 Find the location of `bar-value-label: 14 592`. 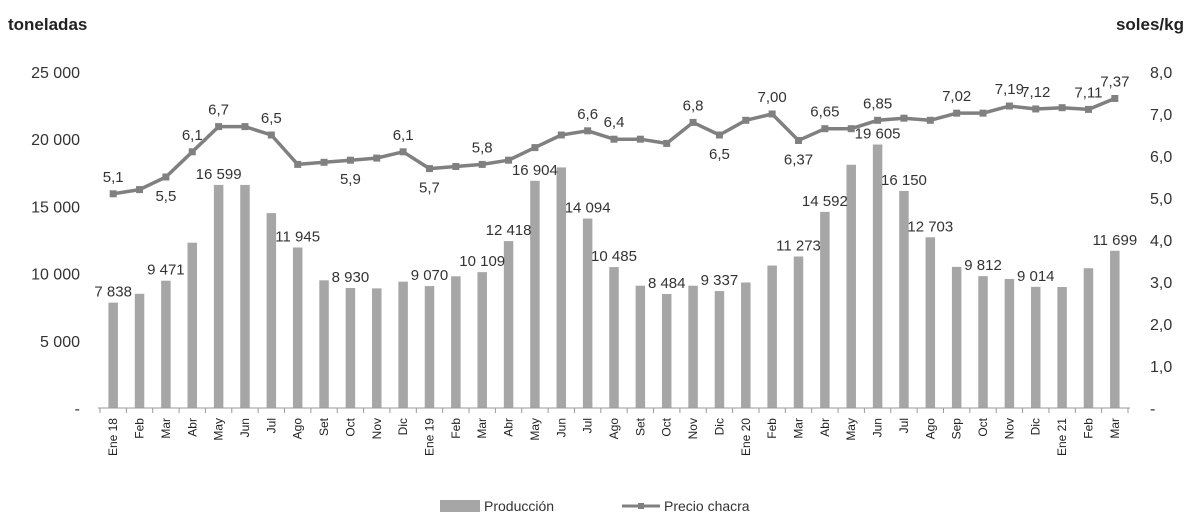

bar-value-label: 14 592 is located at coordinates (825, 201).